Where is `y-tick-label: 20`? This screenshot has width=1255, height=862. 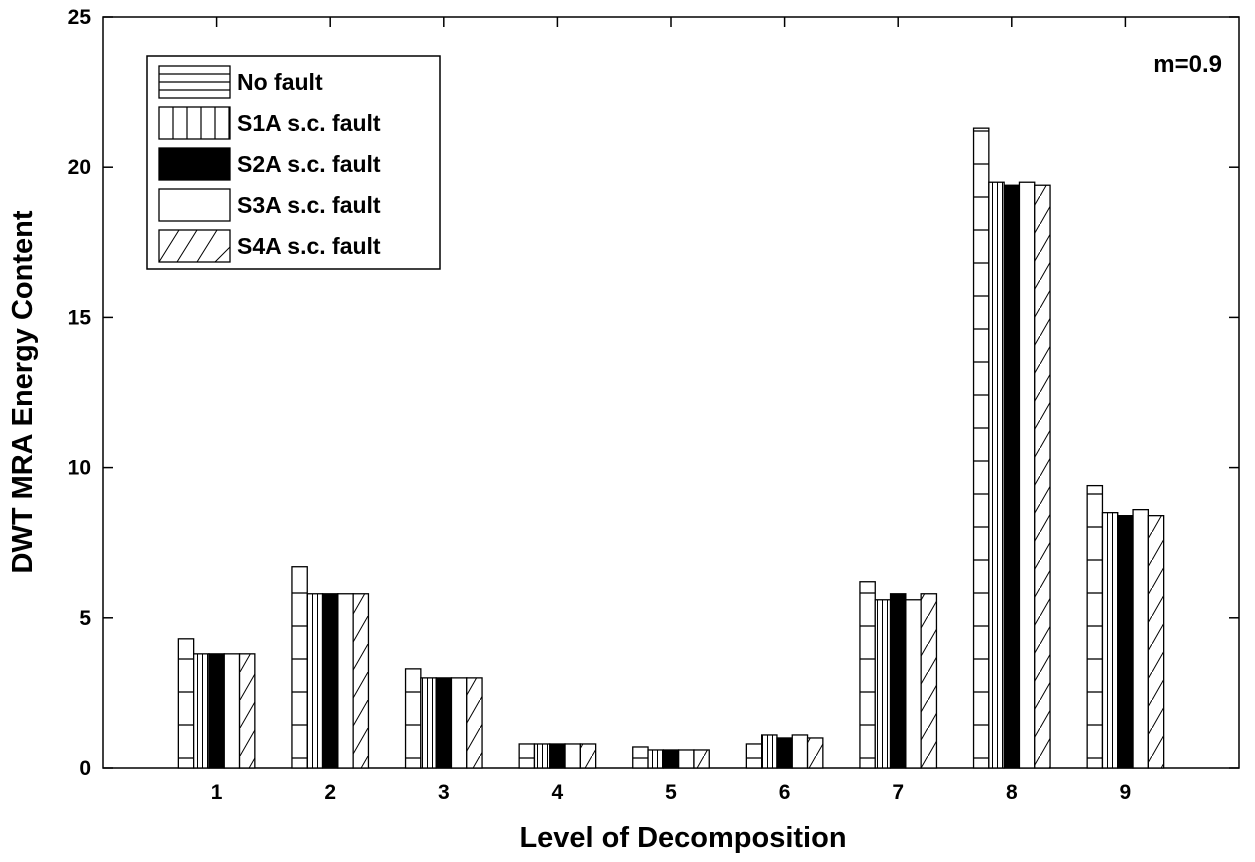 y-tick-label: 20 is located at coordinates (79, 167).